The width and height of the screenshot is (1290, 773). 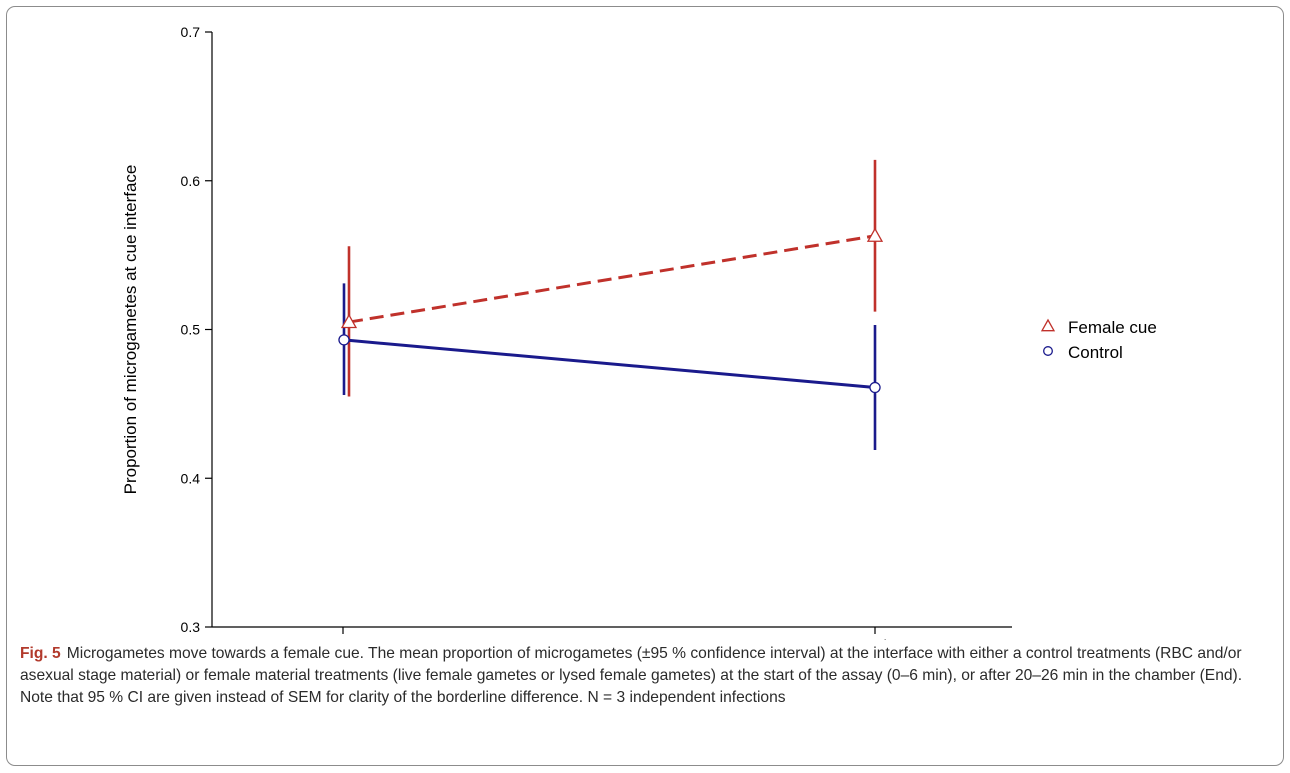 What do you see at coordinates (874, 638) in the screenshot?
I see `x-tick-label: End` at bounding box center [874, 638].